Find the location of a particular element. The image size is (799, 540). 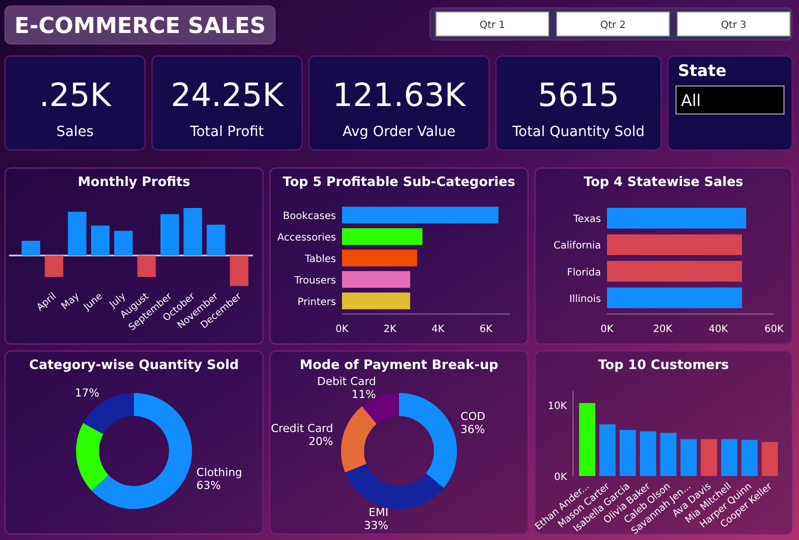

text: .25K is located at coordinates (75, 95).